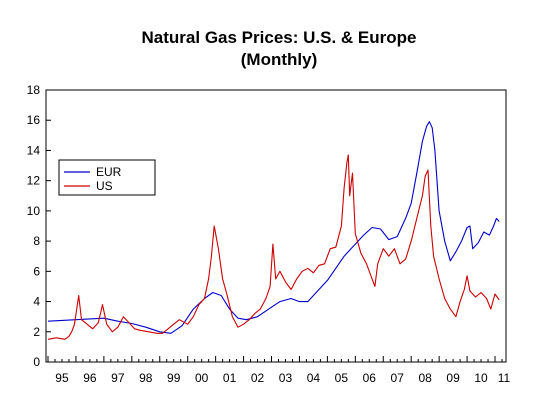 This screenshot has height=412, width=537. Describe the element at coordinates (286, 378) in the screenshot. I see `x-tick-label: 03` at that location.